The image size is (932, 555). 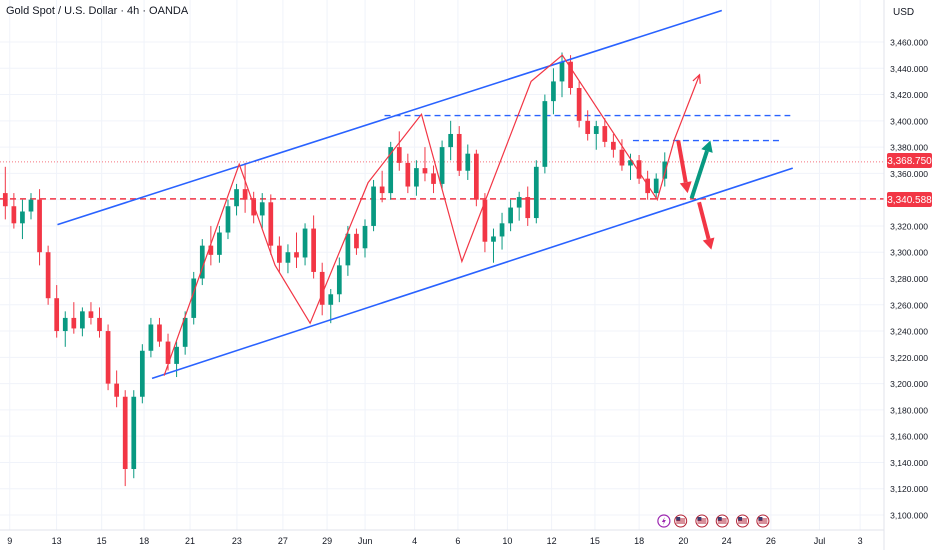 I want to click on forecast-arrows, so click(x=695, y=195).